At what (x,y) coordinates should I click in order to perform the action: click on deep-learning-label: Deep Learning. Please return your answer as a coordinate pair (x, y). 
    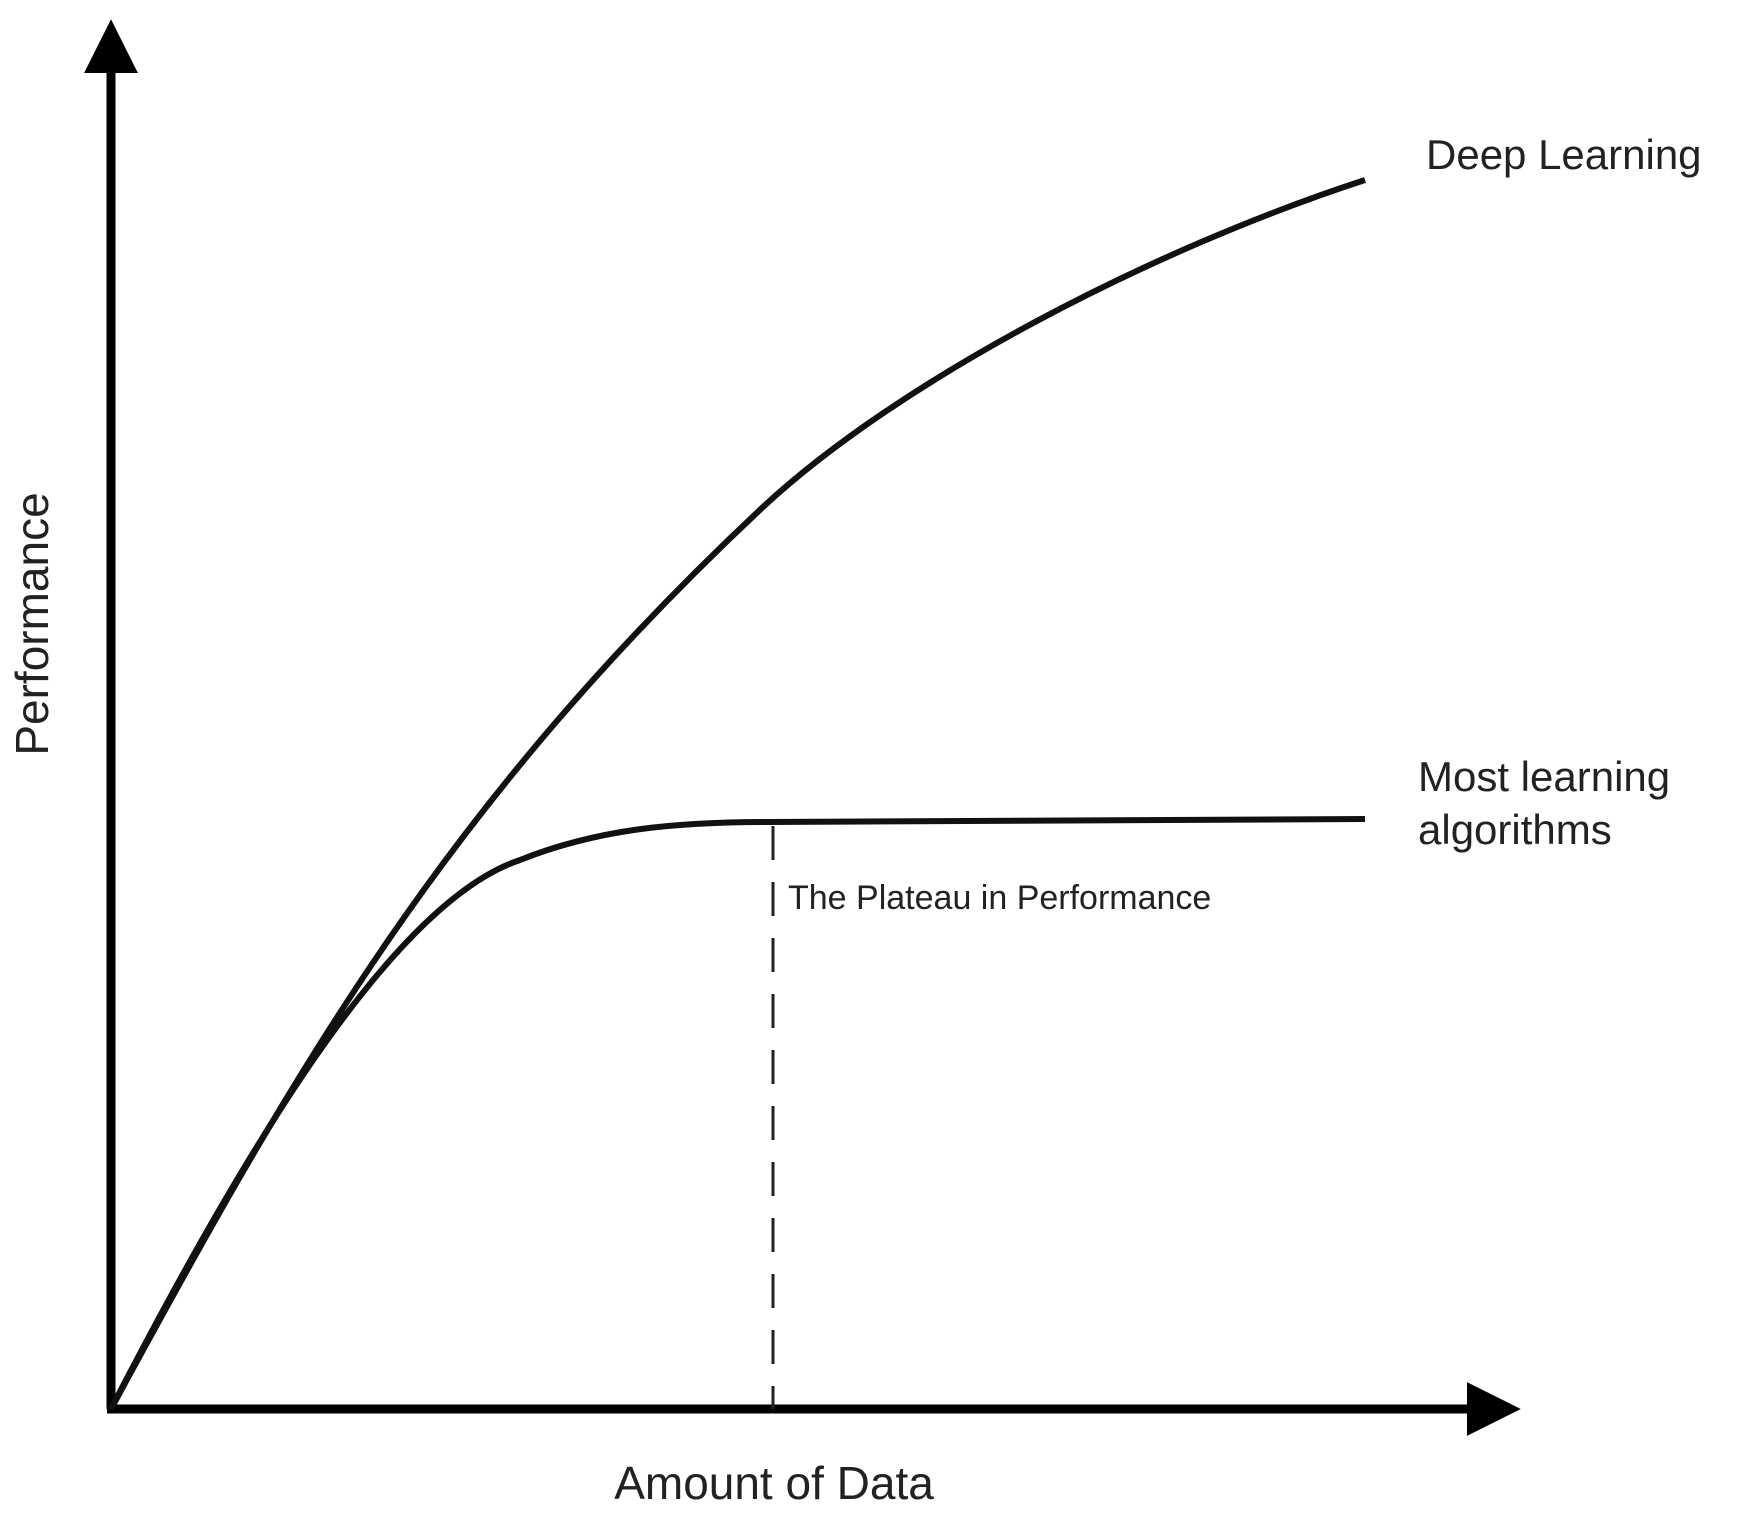
    Looking at the image, I should click on (1564, 154).